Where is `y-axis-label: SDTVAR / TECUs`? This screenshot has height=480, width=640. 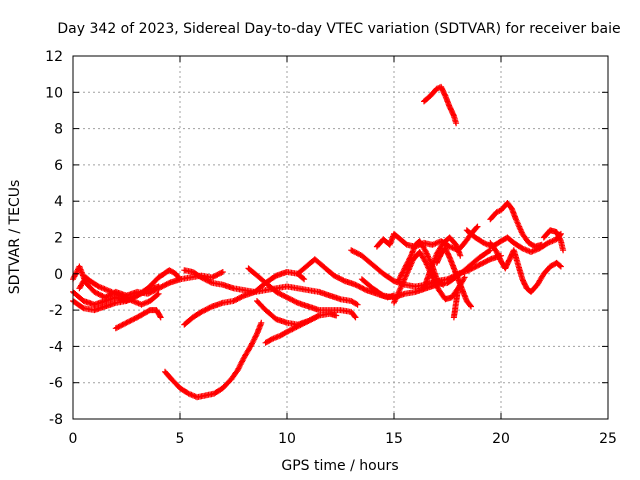 y-axis-label: SDTVAR / TECUs is located at coordinates (15, 237).